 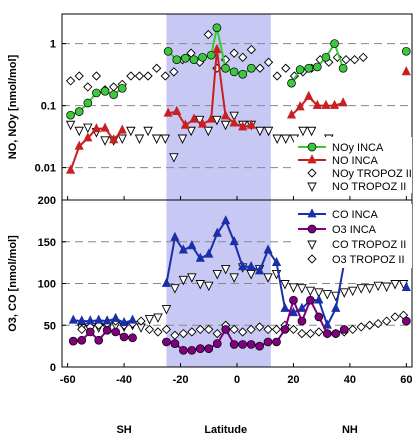 I want to click on x-tick-label: -60, so click(x=68, y=380).